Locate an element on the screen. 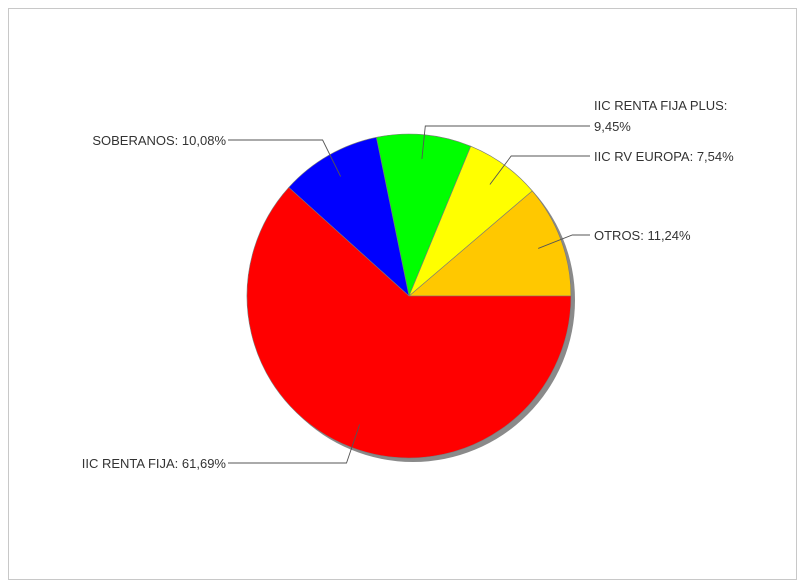  leader-line-iic-rv-europa is located at coordinates (539, 170).